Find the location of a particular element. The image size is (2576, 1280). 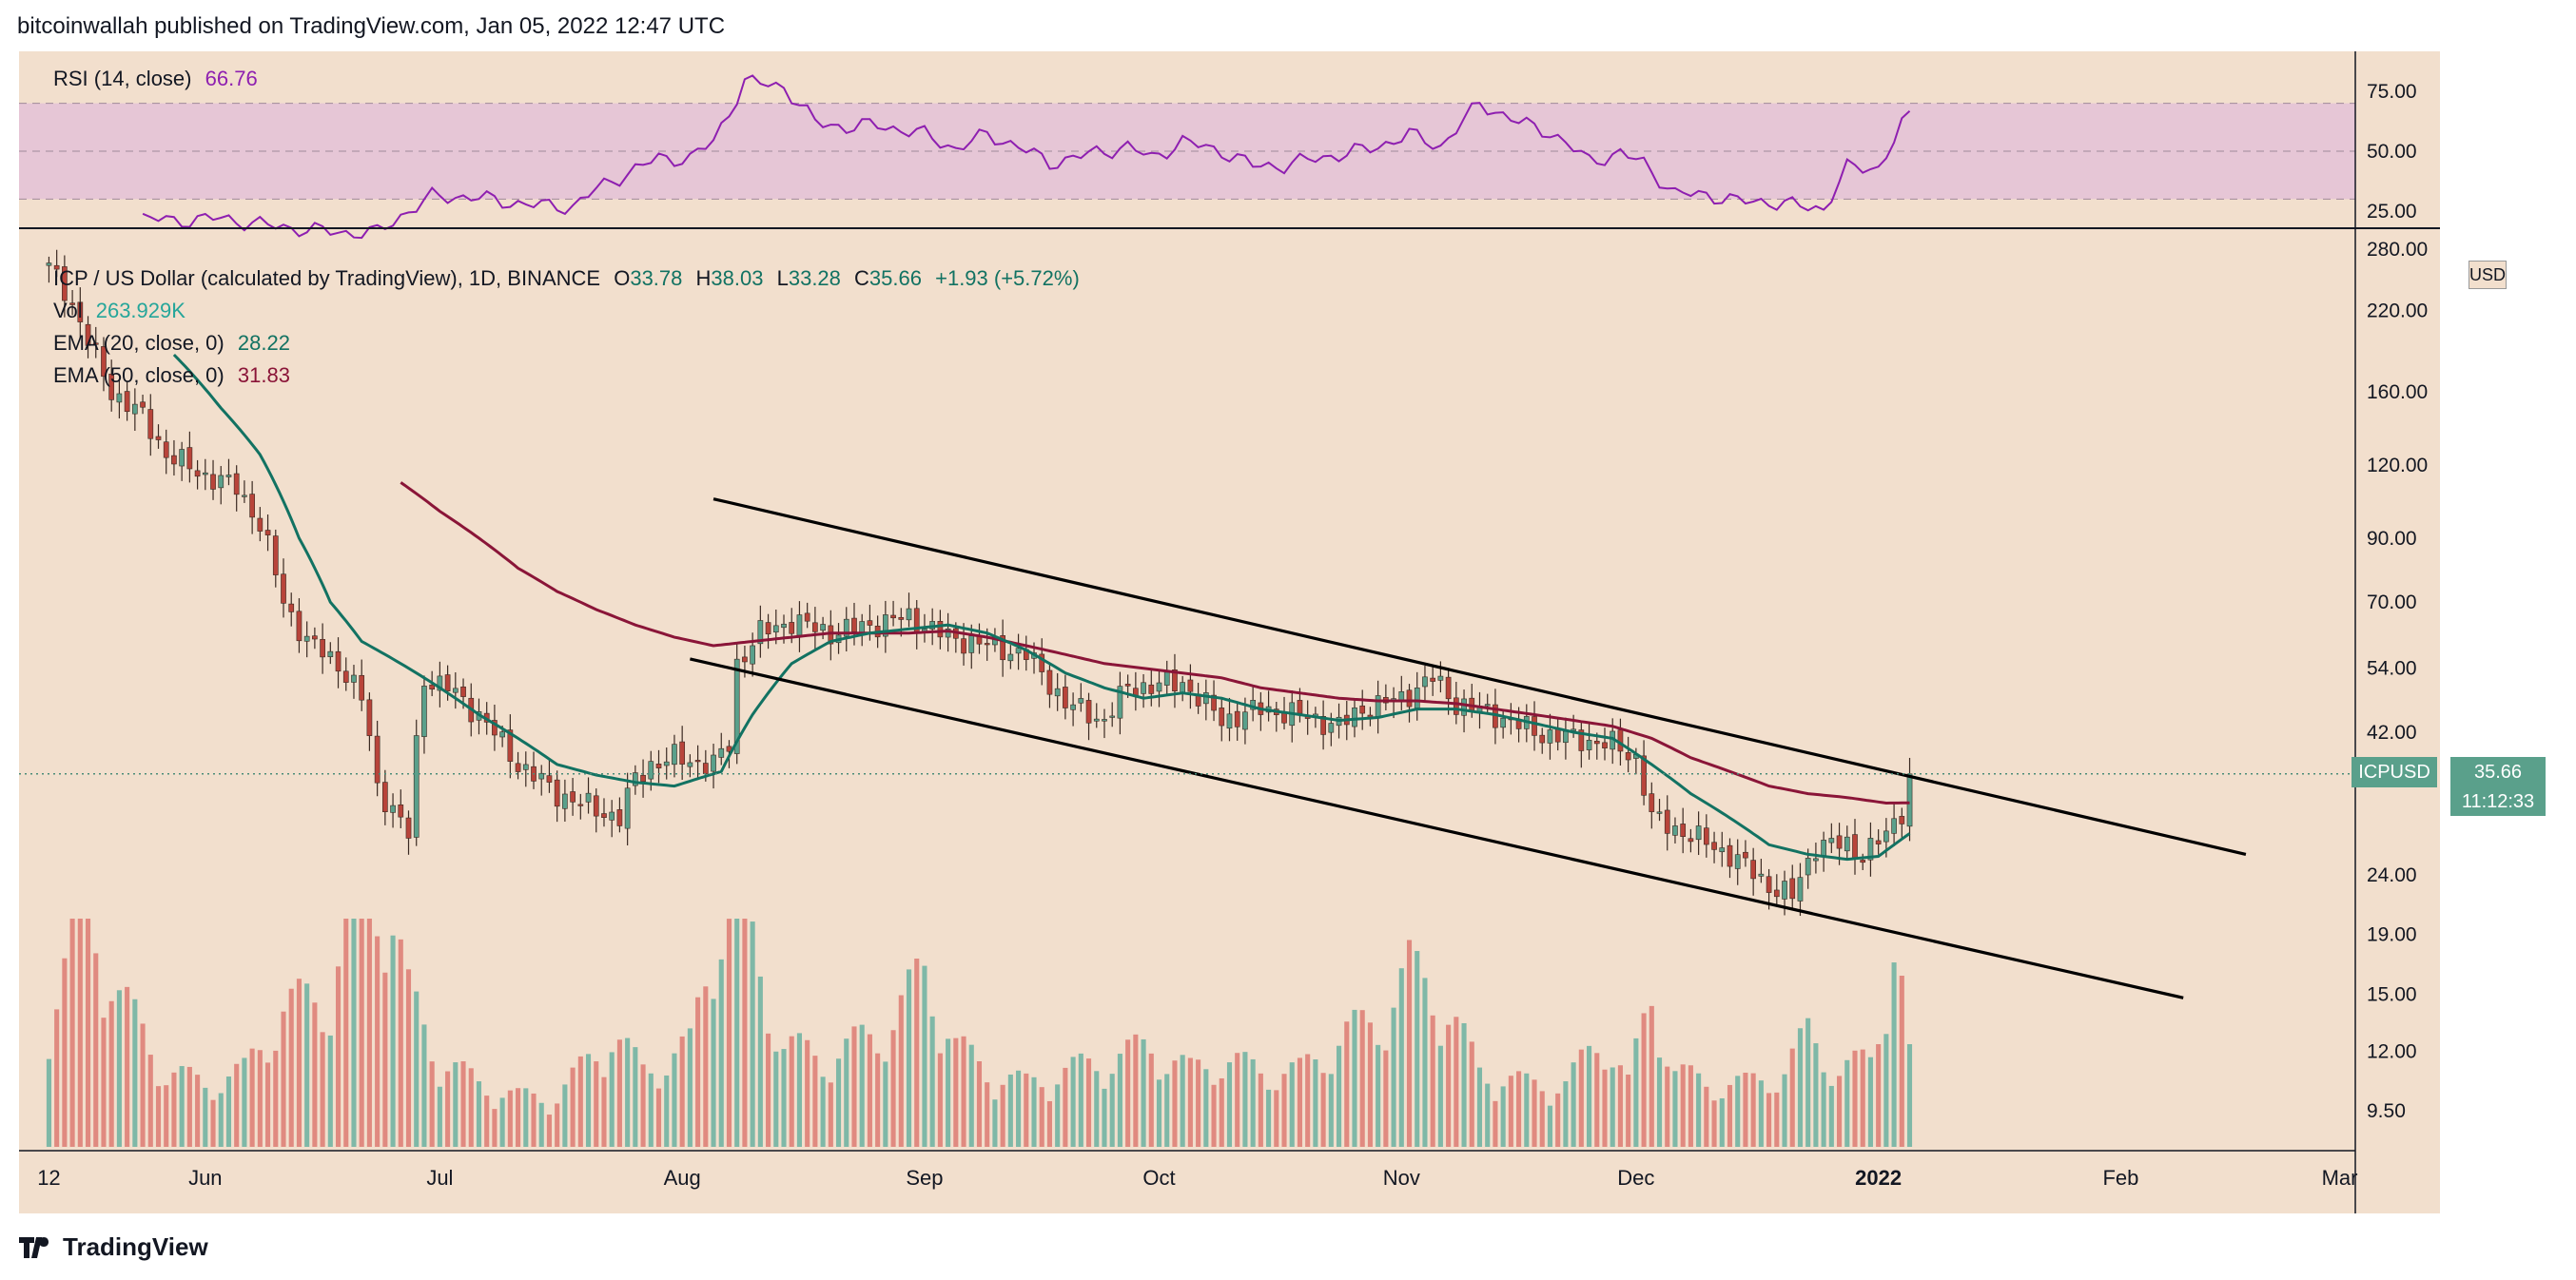

ema50-legend: EMA (50, close, 0) 31.83 is located at coordinates (176, 375).